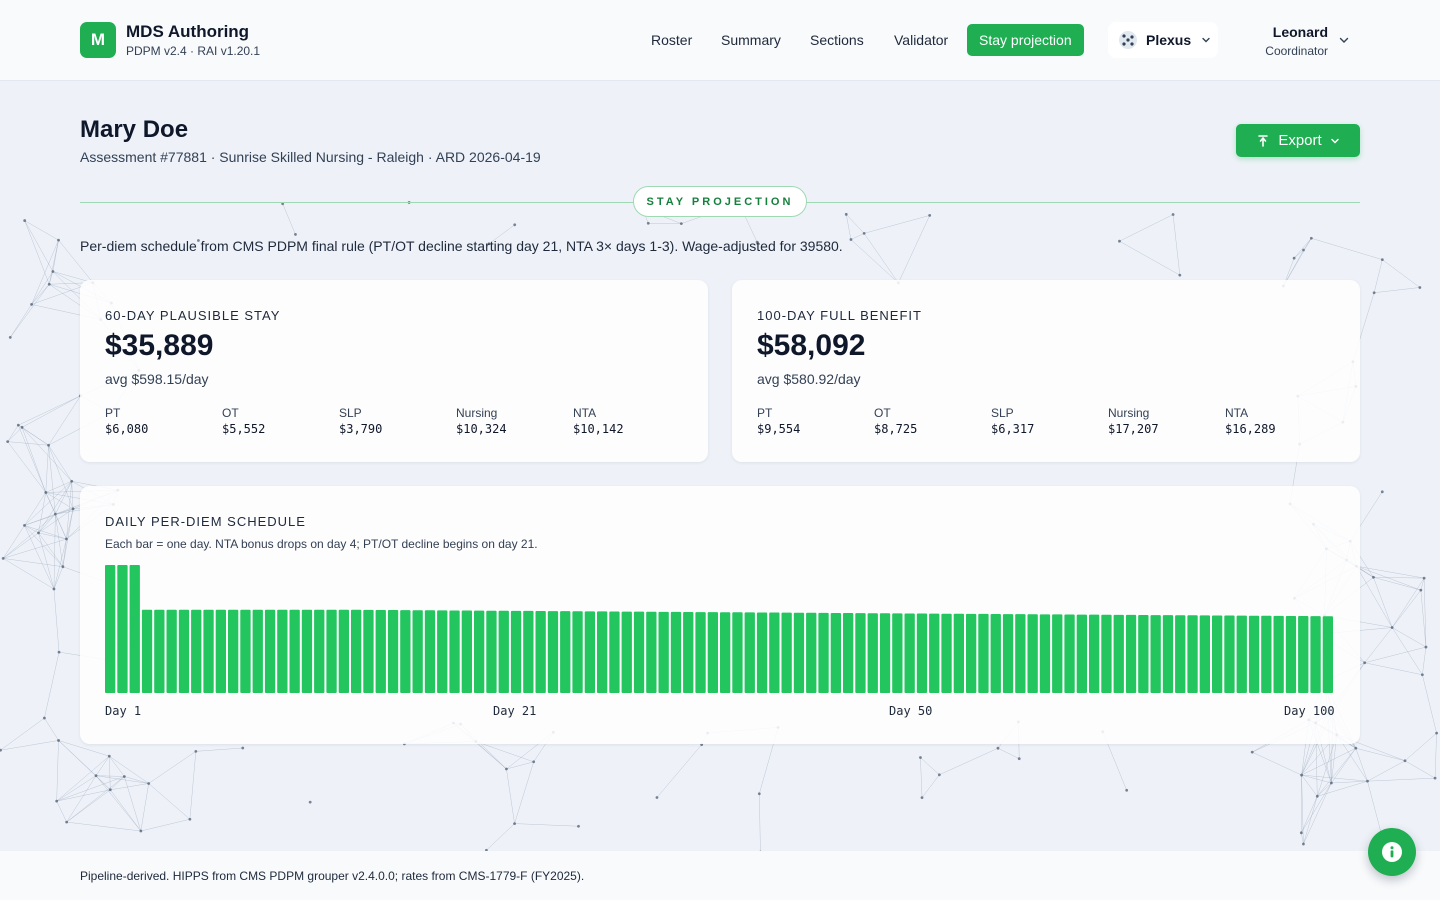  I want to click on plexus-label: Plexus, so click(1169, 40).